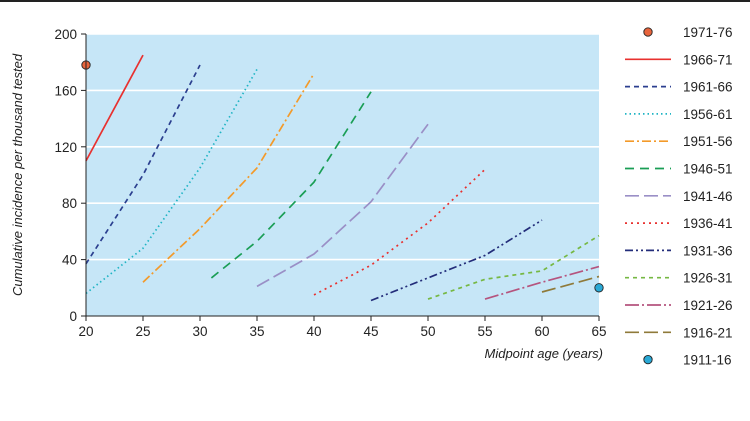 The image size is (750, 421). What do you see at coordinates (708, 278) in the screenshot?
I see `legend-label: 1926-31` at bounding box center [708, 278].